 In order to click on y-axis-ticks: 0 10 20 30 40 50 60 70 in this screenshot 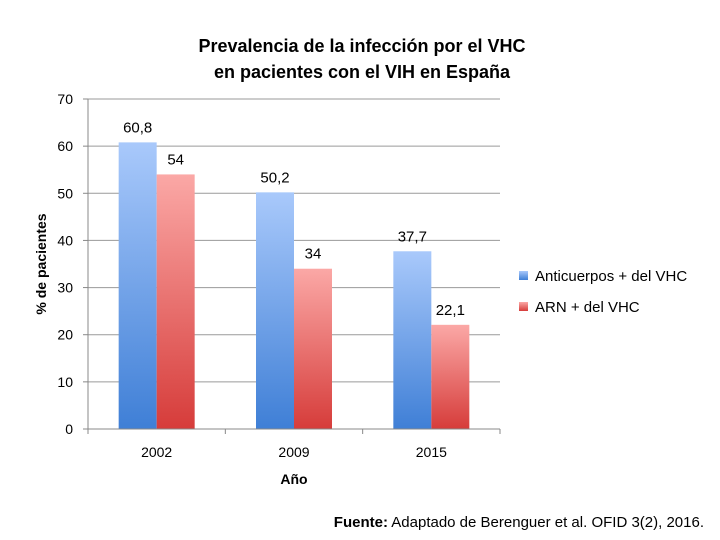, I will do `click(72, 264)`.